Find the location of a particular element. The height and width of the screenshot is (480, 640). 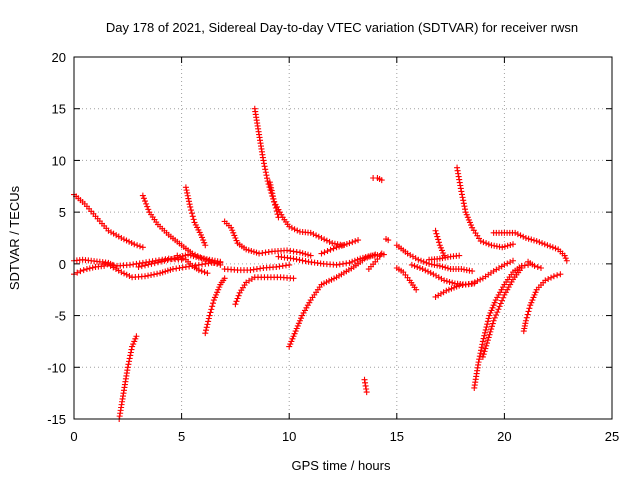

y-axis-label: SDTVAR / TECUs is located at coordinates (14, 237).